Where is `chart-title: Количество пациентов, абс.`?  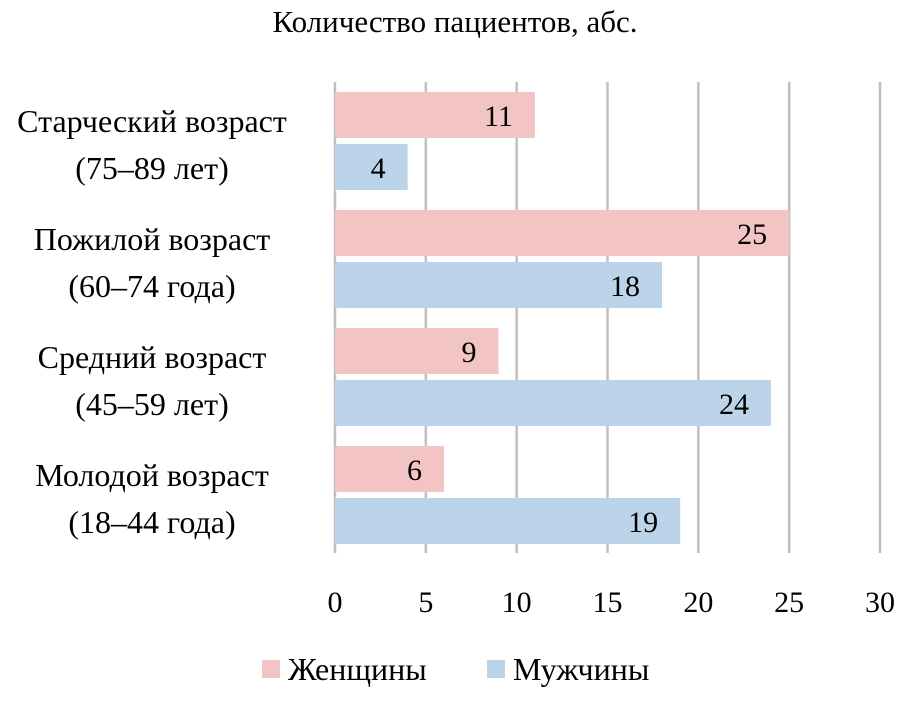
chart-title: Количество пациентов, абс. is located at coordinates (454, 21).